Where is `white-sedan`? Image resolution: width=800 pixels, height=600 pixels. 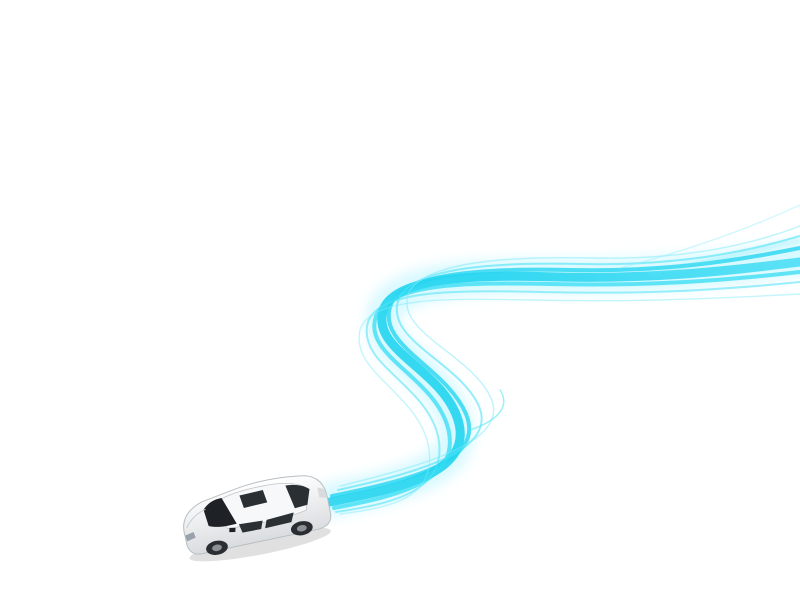
white-sedan is located at coordinates (257, 518).